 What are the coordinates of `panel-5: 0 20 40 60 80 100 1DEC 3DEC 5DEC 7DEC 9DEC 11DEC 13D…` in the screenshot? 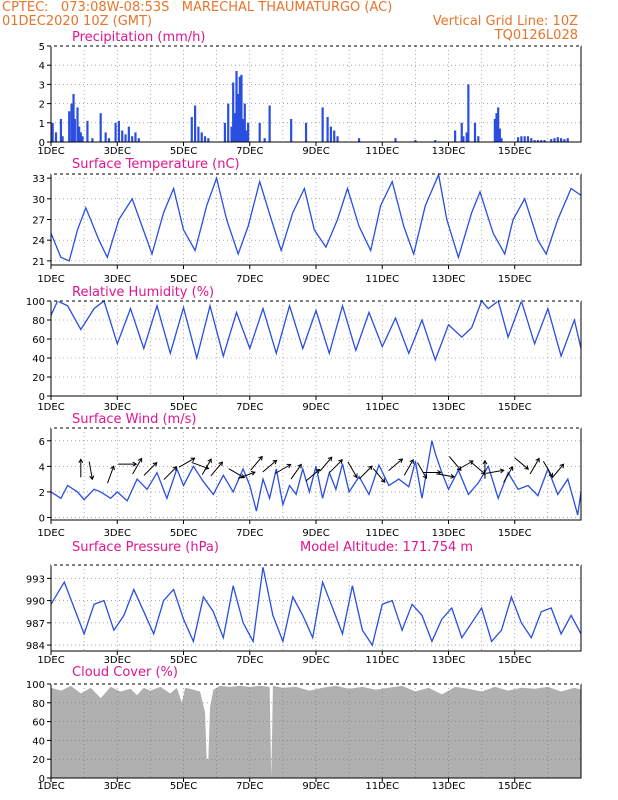 It's located at (304, 728).